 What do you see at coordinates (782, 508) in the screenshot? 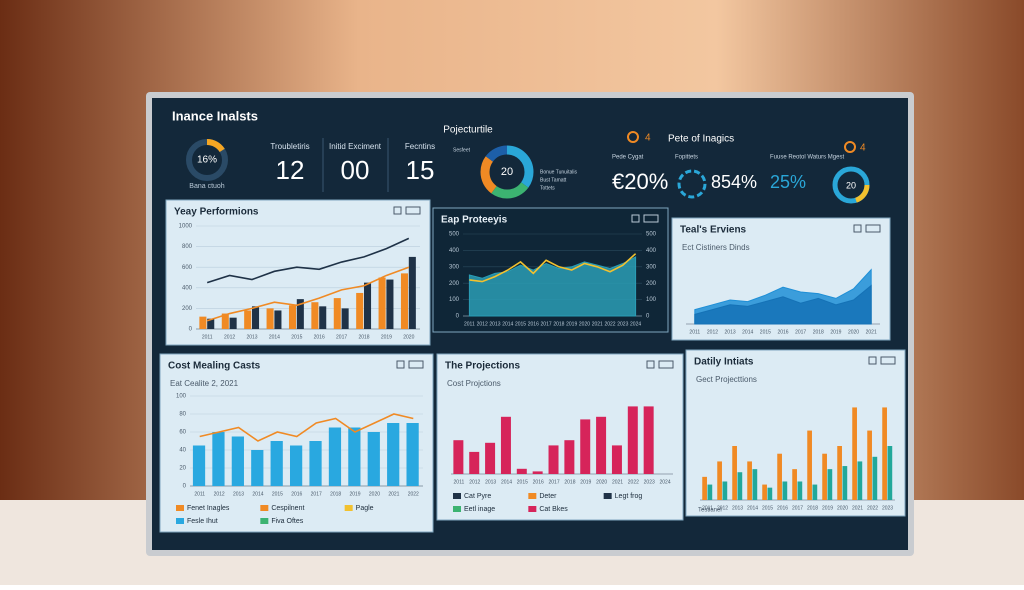
I see `x-tick-label: 2016` at bounding box center [782, 508].